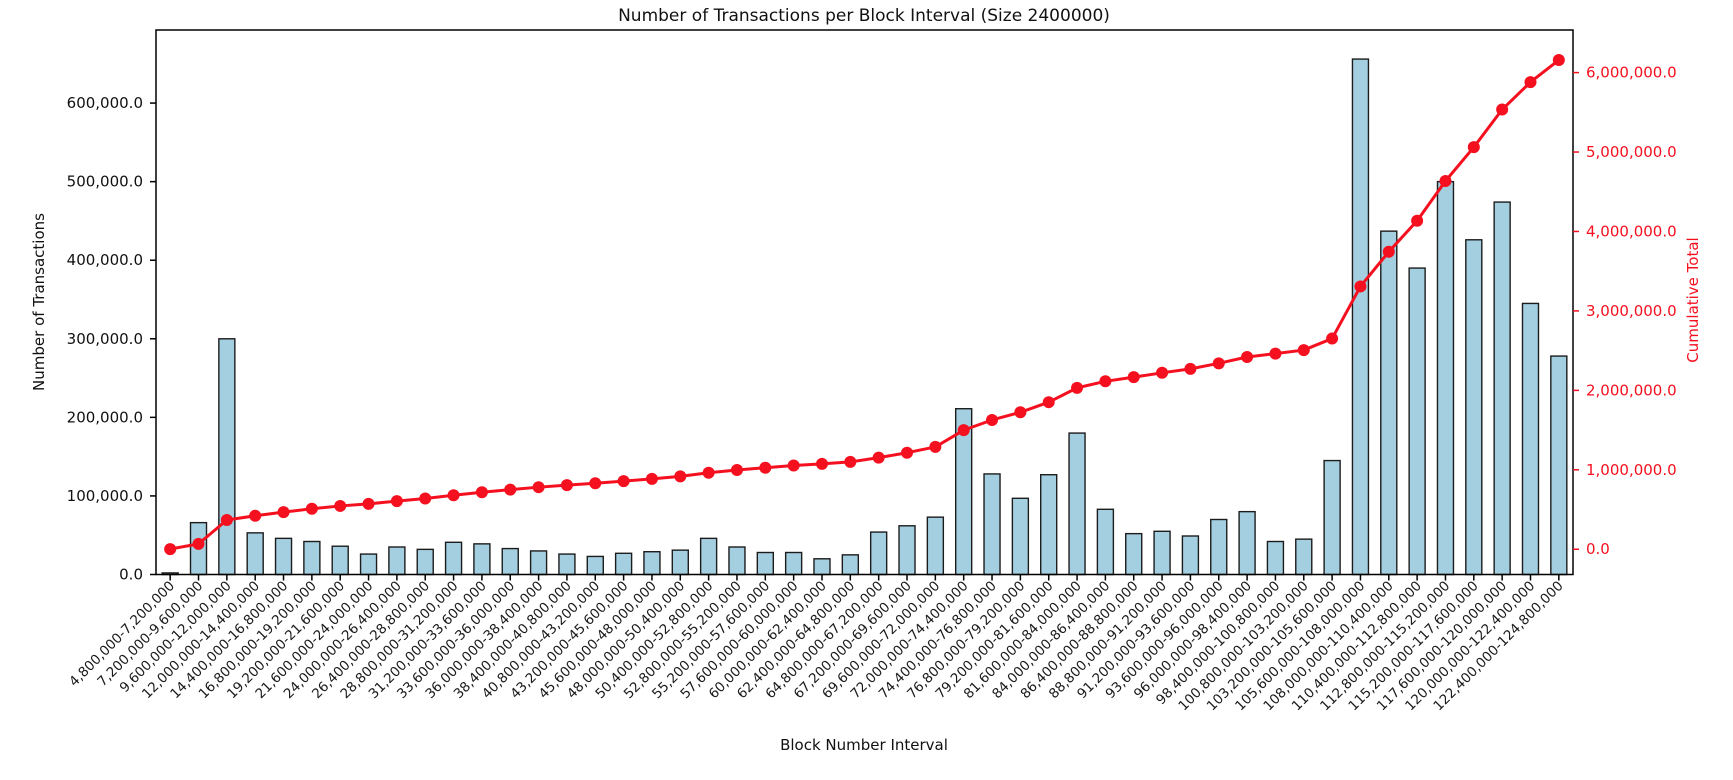 This screenshot has width=1733, height=780. Describe the element at coordinates (864, 745) in the screenshot. I see `x-axis-title: Block Number Interval` at that location.